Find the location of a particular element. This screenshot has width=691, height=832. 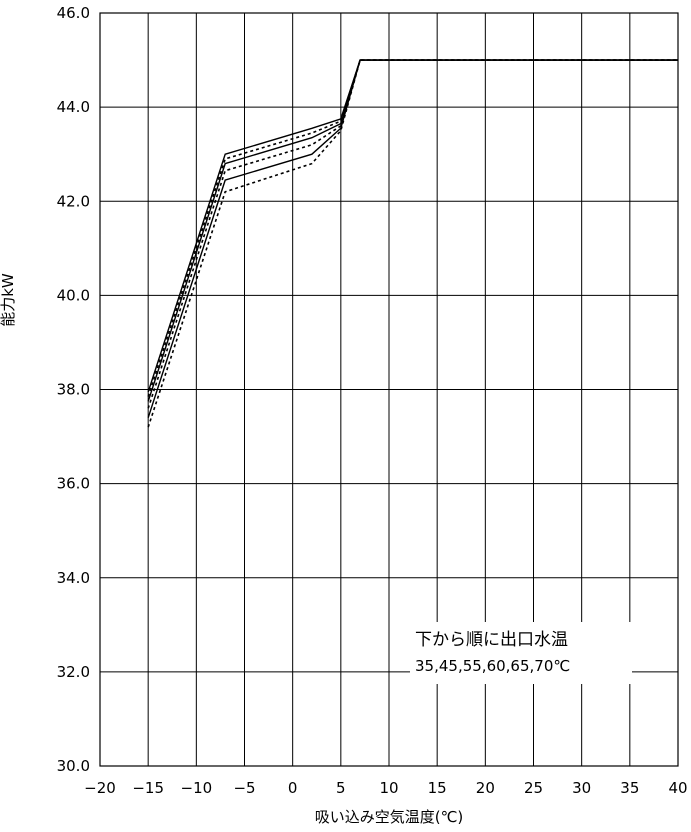

x-tick-label: −10 is located at coordinates (197, 788).